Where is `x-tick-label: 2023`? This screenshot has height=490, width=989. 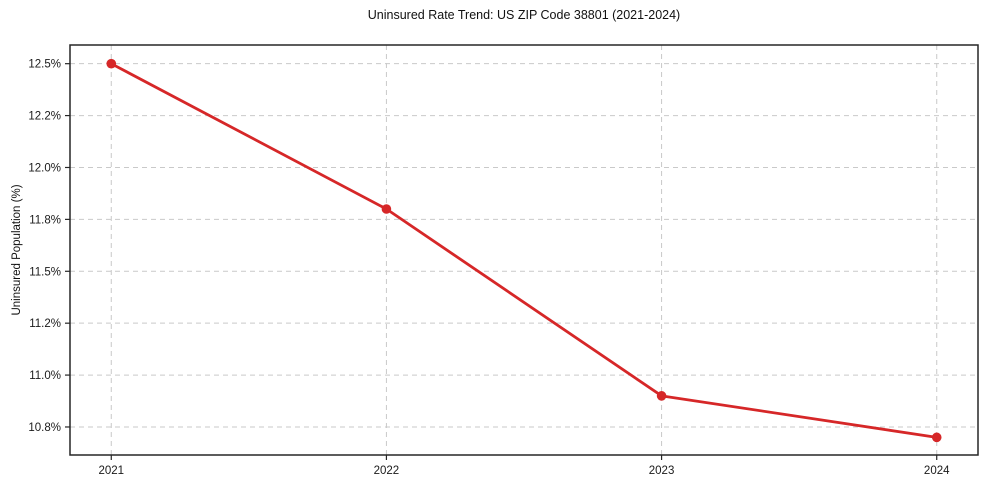
x-tick-label: 2023 is located at coordinates (662, 471).